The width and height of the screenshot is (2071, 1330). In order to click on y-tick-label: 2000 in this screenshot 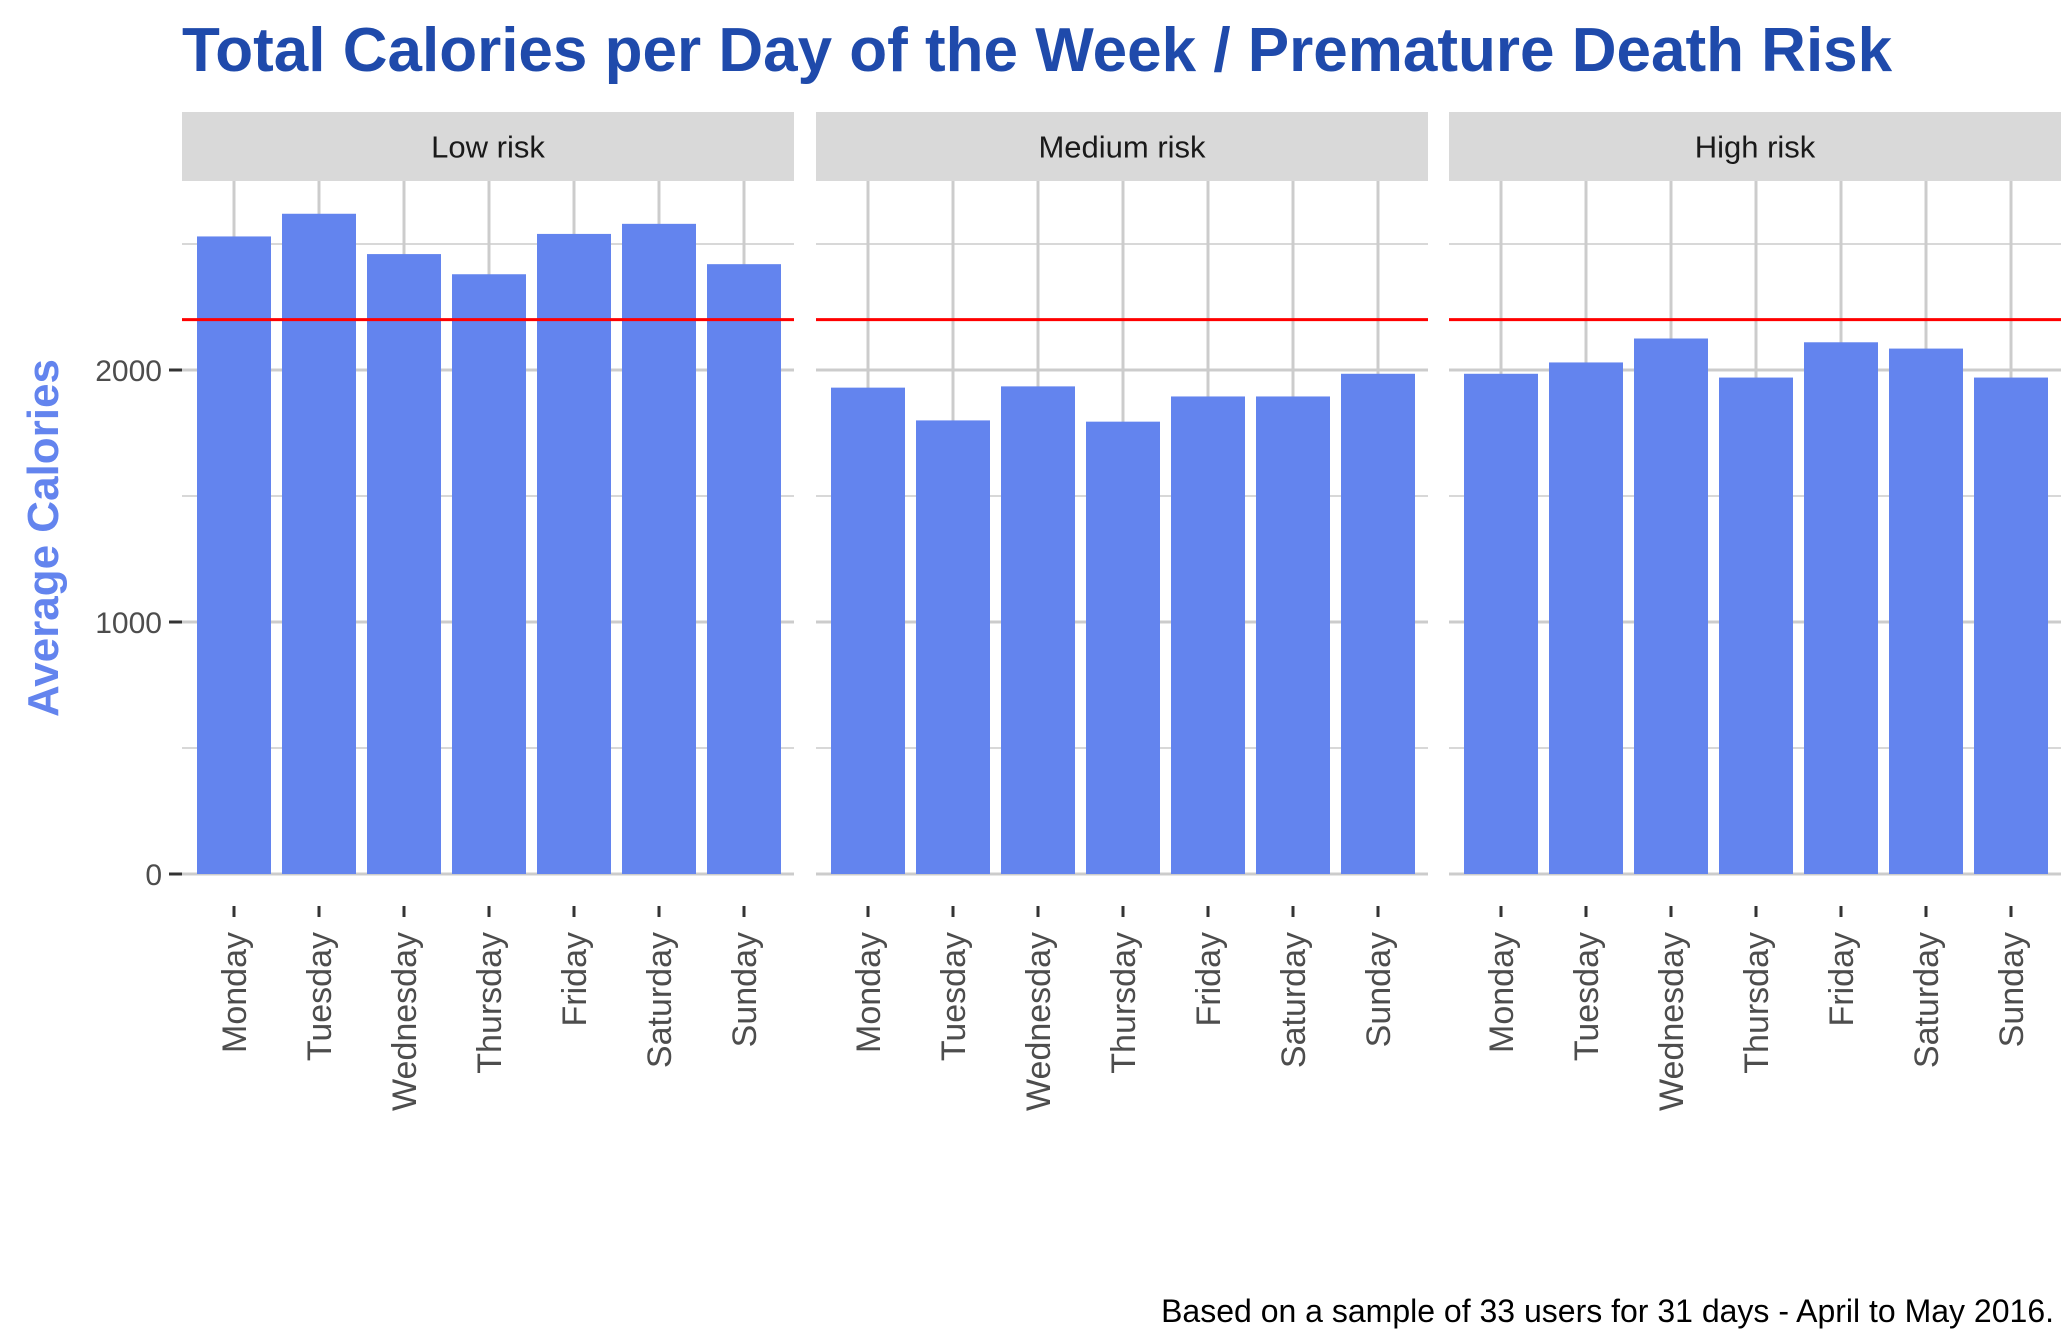, I will do `click(128, 371)`.